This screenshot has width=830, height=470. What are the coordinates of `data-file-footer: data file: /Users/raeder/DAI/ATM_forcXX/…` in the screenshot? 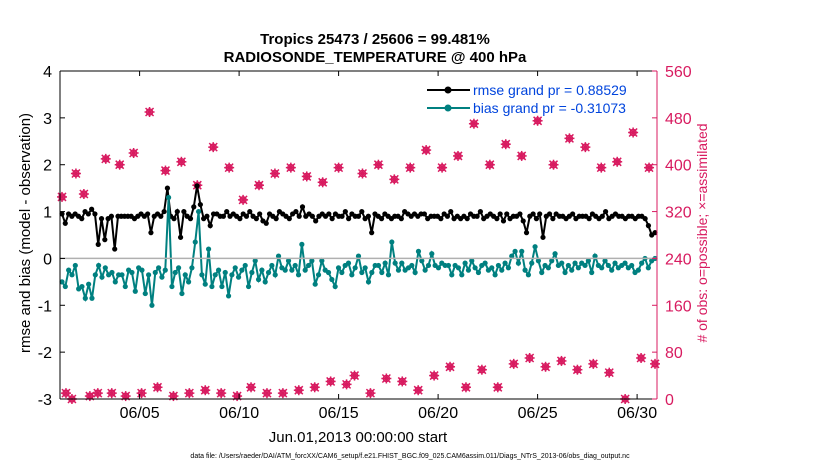 It's located at (410, 456).